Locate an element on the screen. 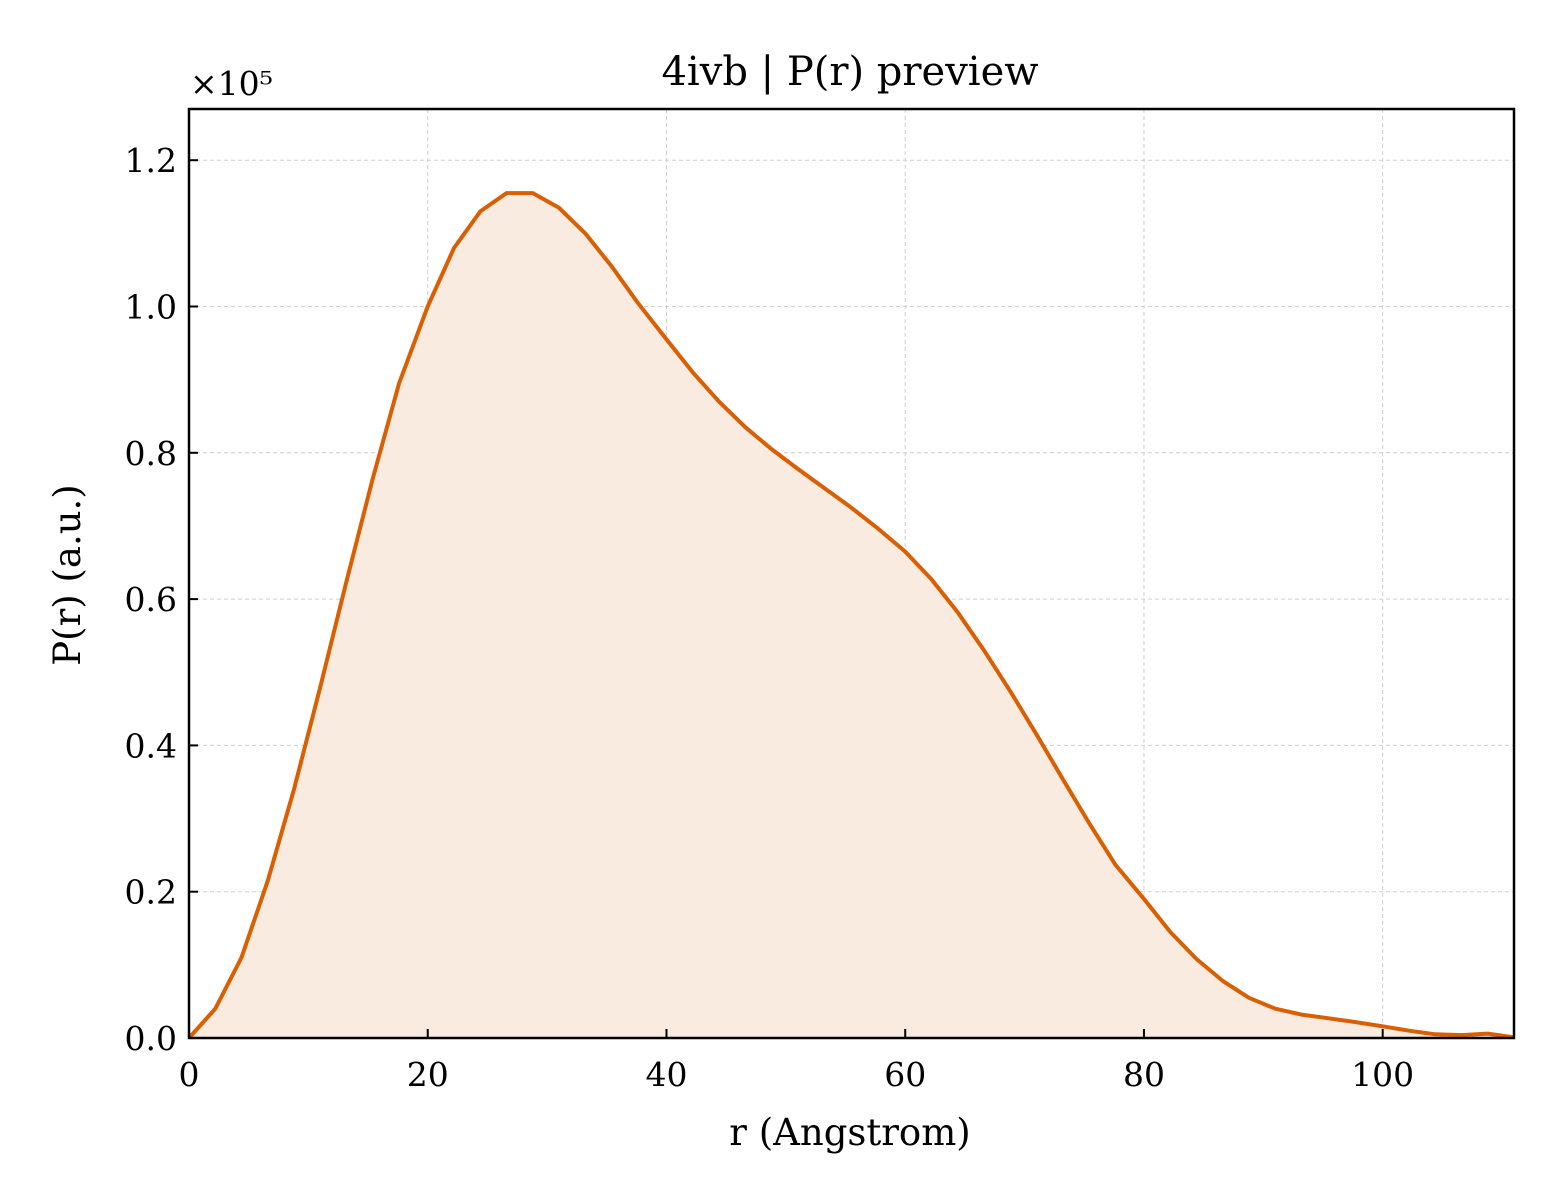 The height and width of the screenshot is (1200, 1560). y-tick-label: 0.4 is located at coordinates (151, 745).